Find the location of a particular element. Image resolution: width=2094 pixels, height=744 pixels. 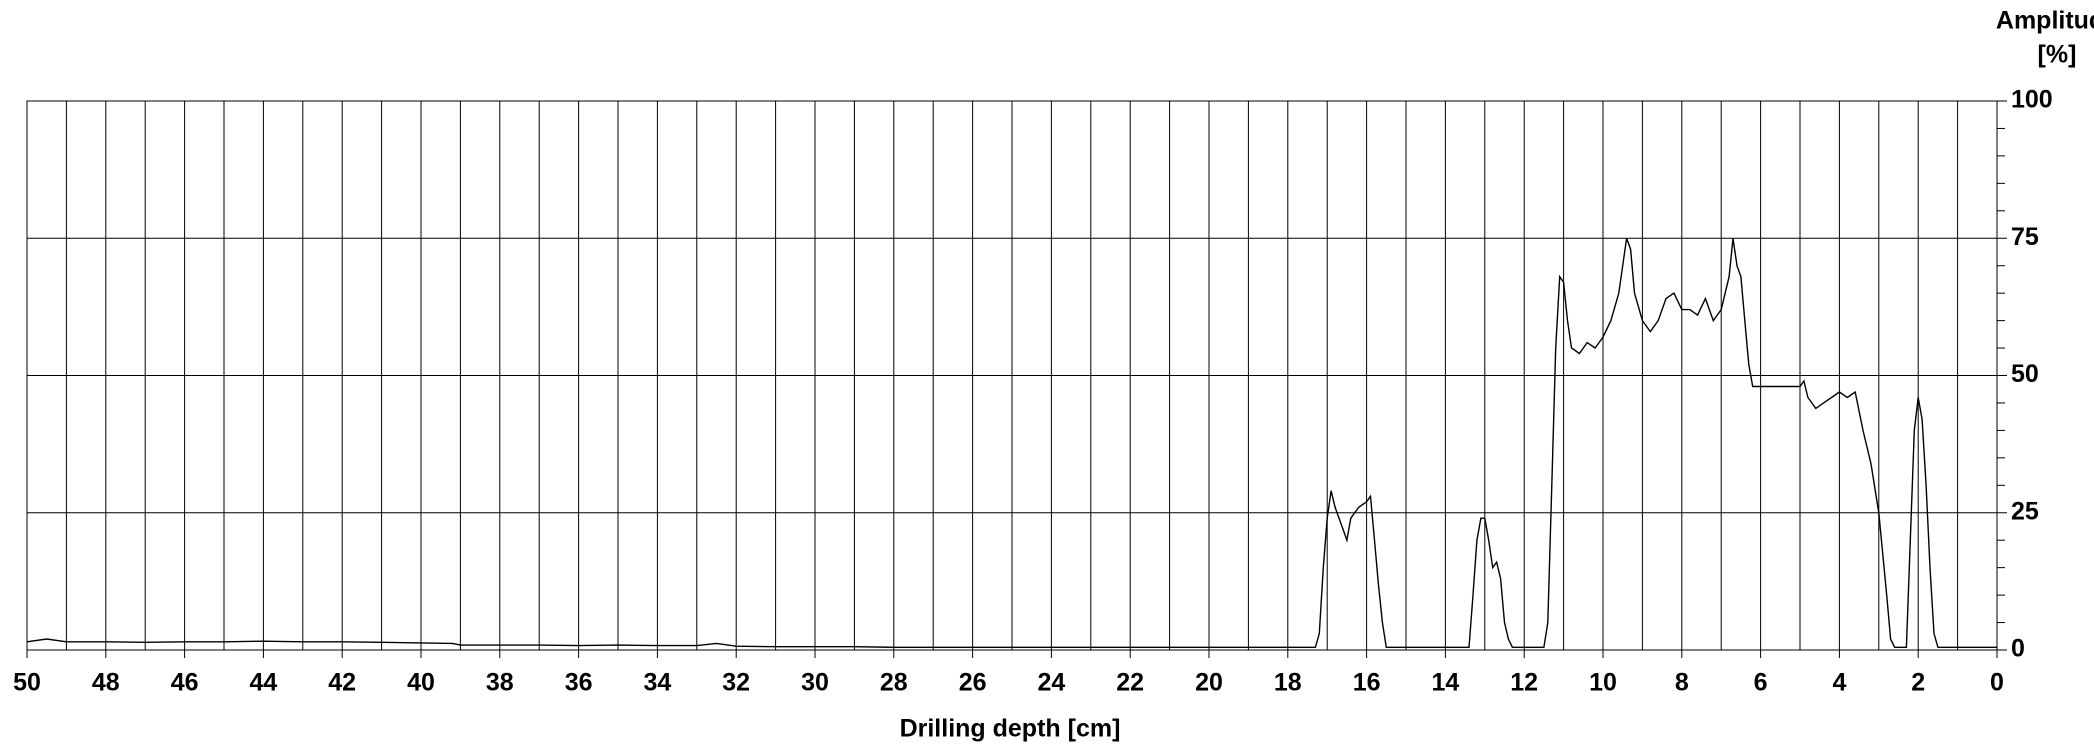

x-tick-label: 14 is located at coordinates (1445, 683).